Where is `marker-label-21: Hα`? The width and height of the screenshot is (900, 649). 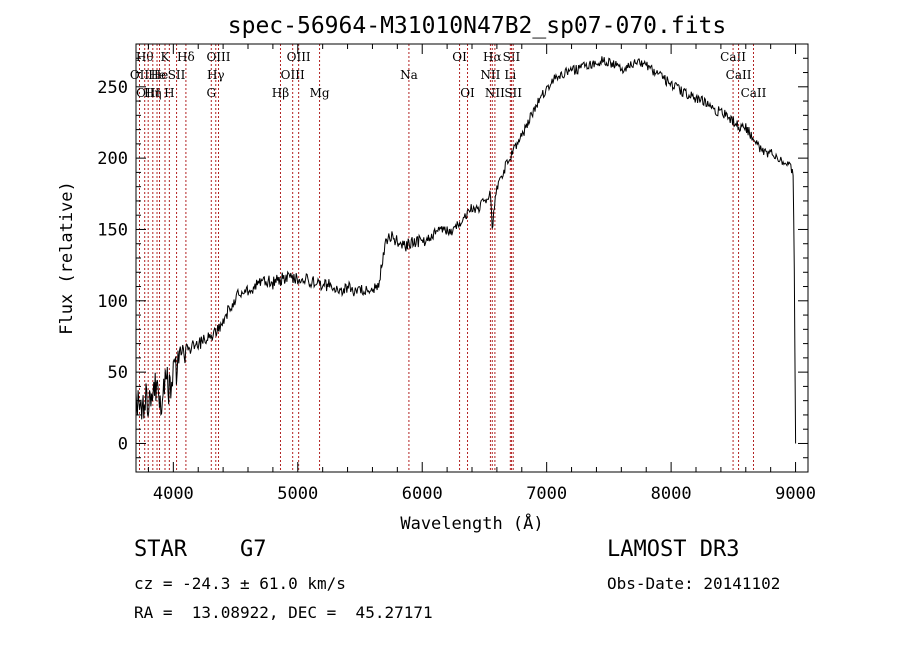 marker-label-21: Hα is located at coordinates (492, 57).